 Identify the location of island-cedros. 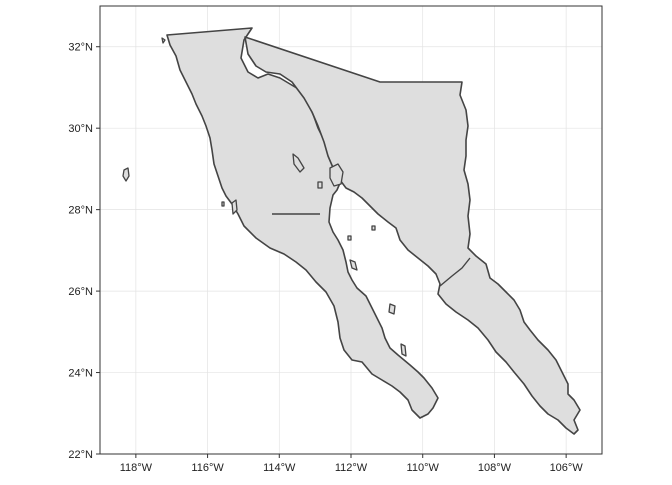
(234, 207).